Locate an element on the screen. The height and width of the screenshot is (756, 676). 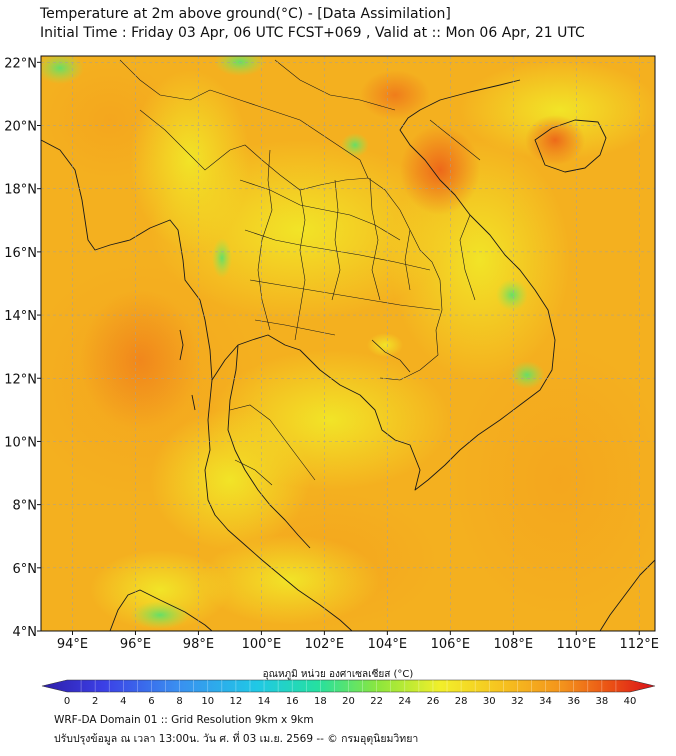
lat-label: 6°N is located at coordinates (25, 569).